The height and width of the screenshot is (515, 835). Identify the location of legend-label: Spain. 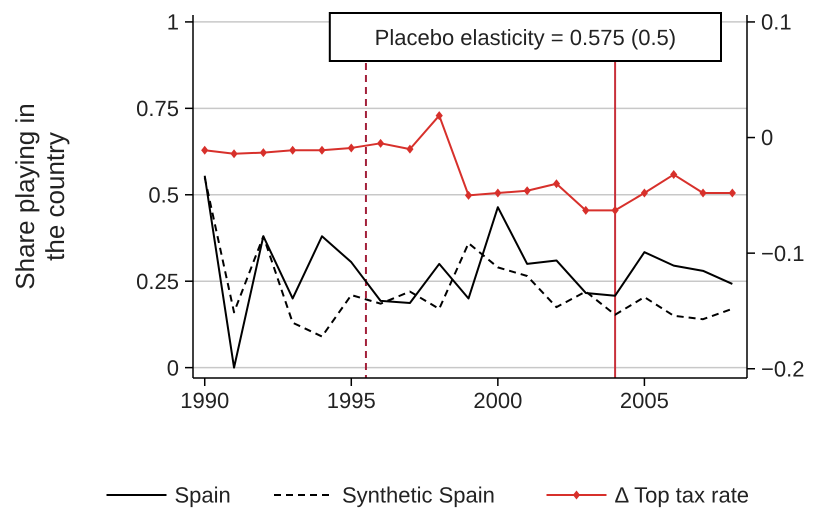
(202, 495).